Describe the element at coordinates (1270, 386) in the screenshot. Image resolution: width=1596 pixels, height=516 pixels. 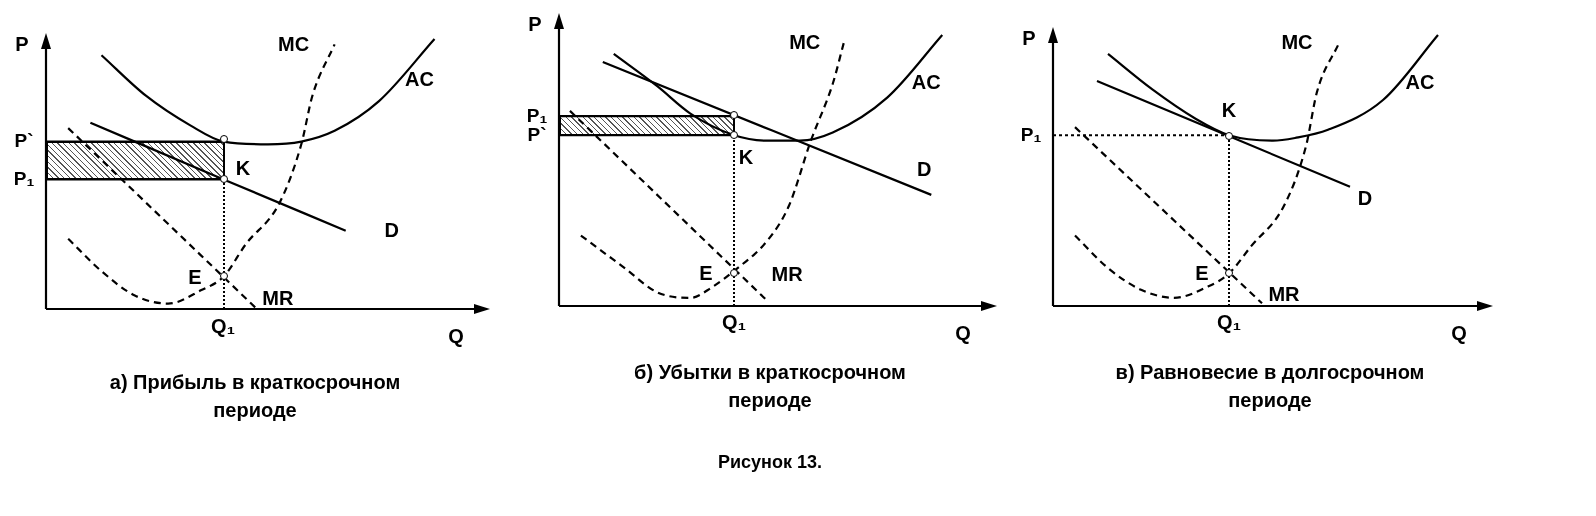
I see `text: в) Равновесие в долгосрочном периоде` at that location.